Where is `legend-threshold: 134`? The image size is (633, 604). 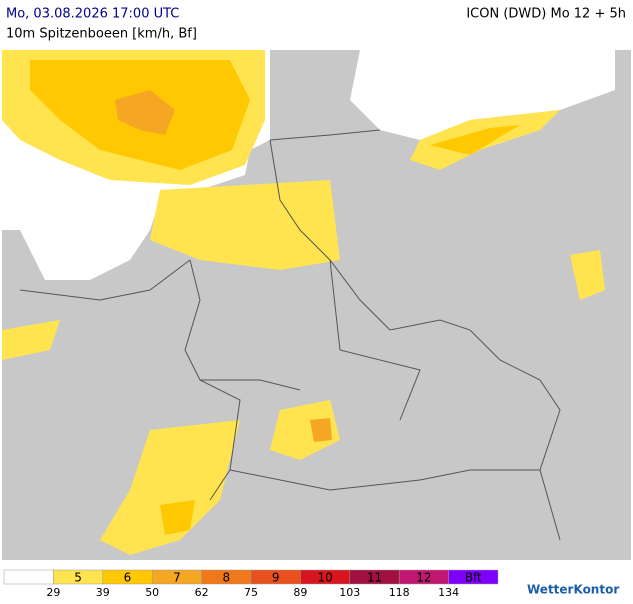 legend-threshold: 134 is located at coordinates (448, 592).